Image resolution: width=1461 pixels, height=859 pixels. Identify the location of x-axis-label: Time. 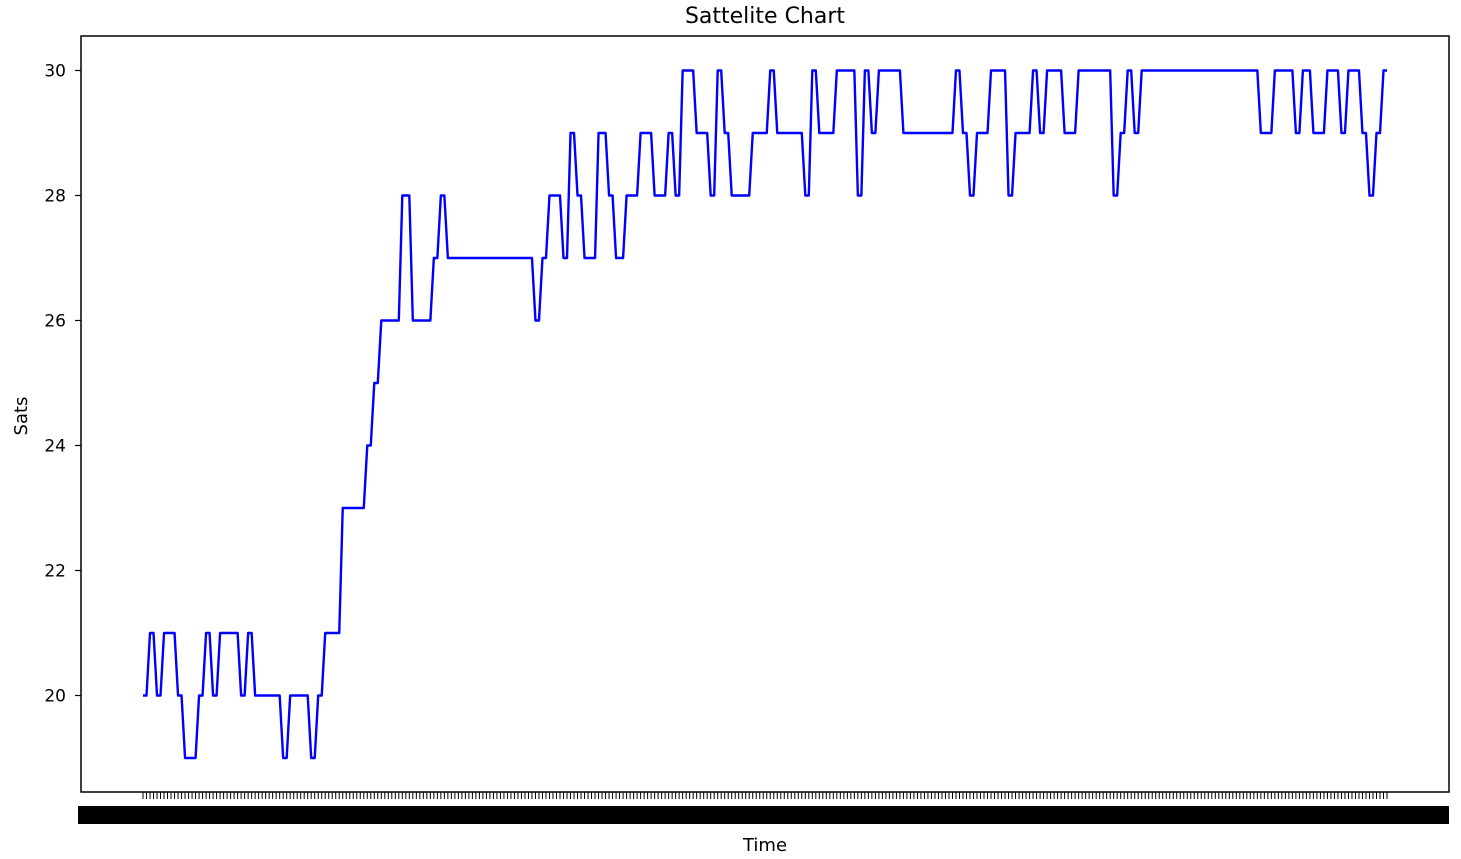
(764, 845).